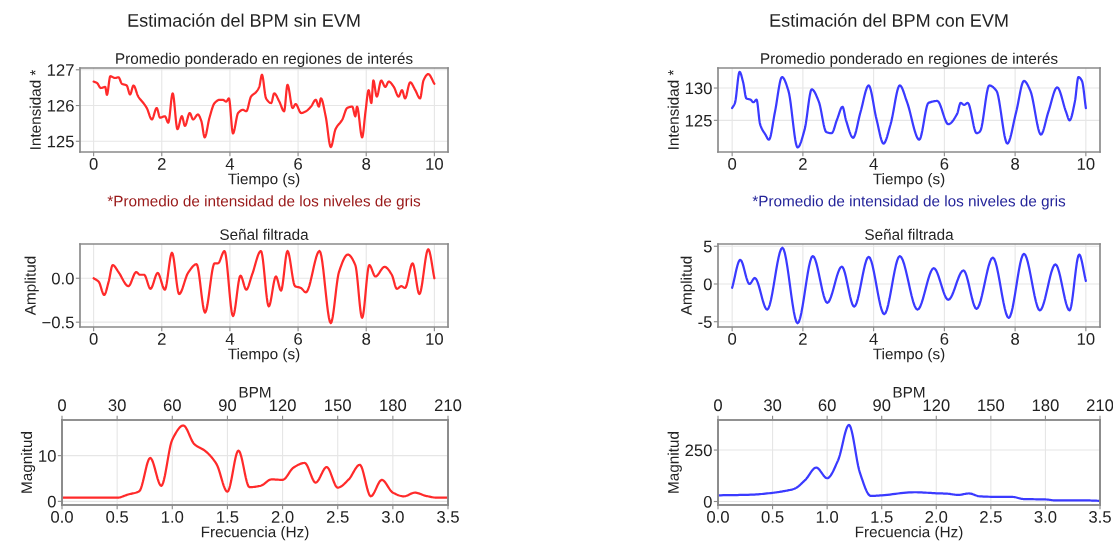 Image resolution: width=1113 pixels, height=541 pixels. I want to click on text: Estimación del BPM sin EVM, so click(244, 20).